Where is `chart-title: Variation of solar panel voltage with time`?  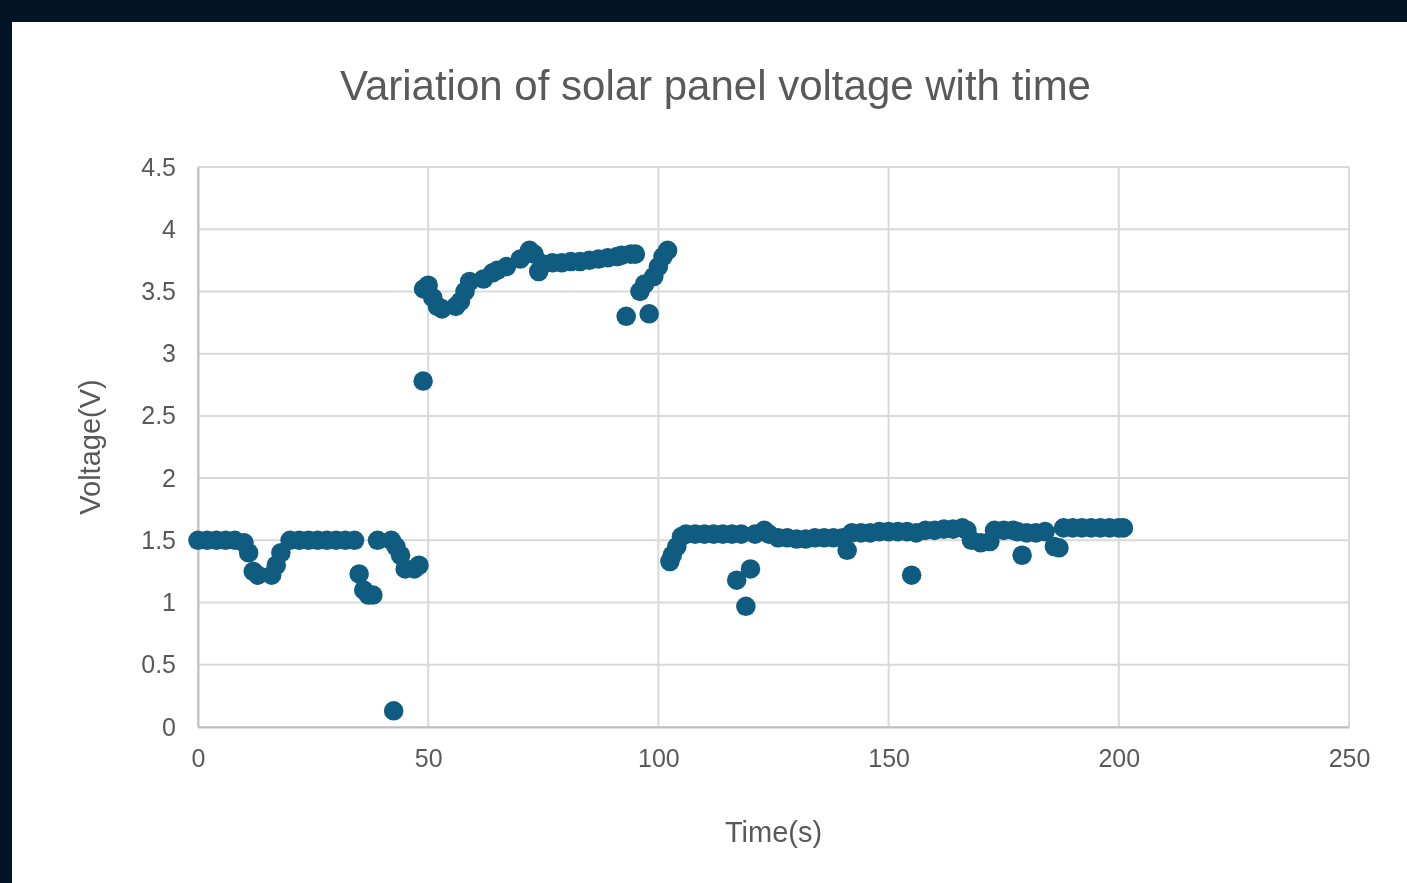 chart-title: Variation of solar panel voltage with time is located at coordinates (715, 85).